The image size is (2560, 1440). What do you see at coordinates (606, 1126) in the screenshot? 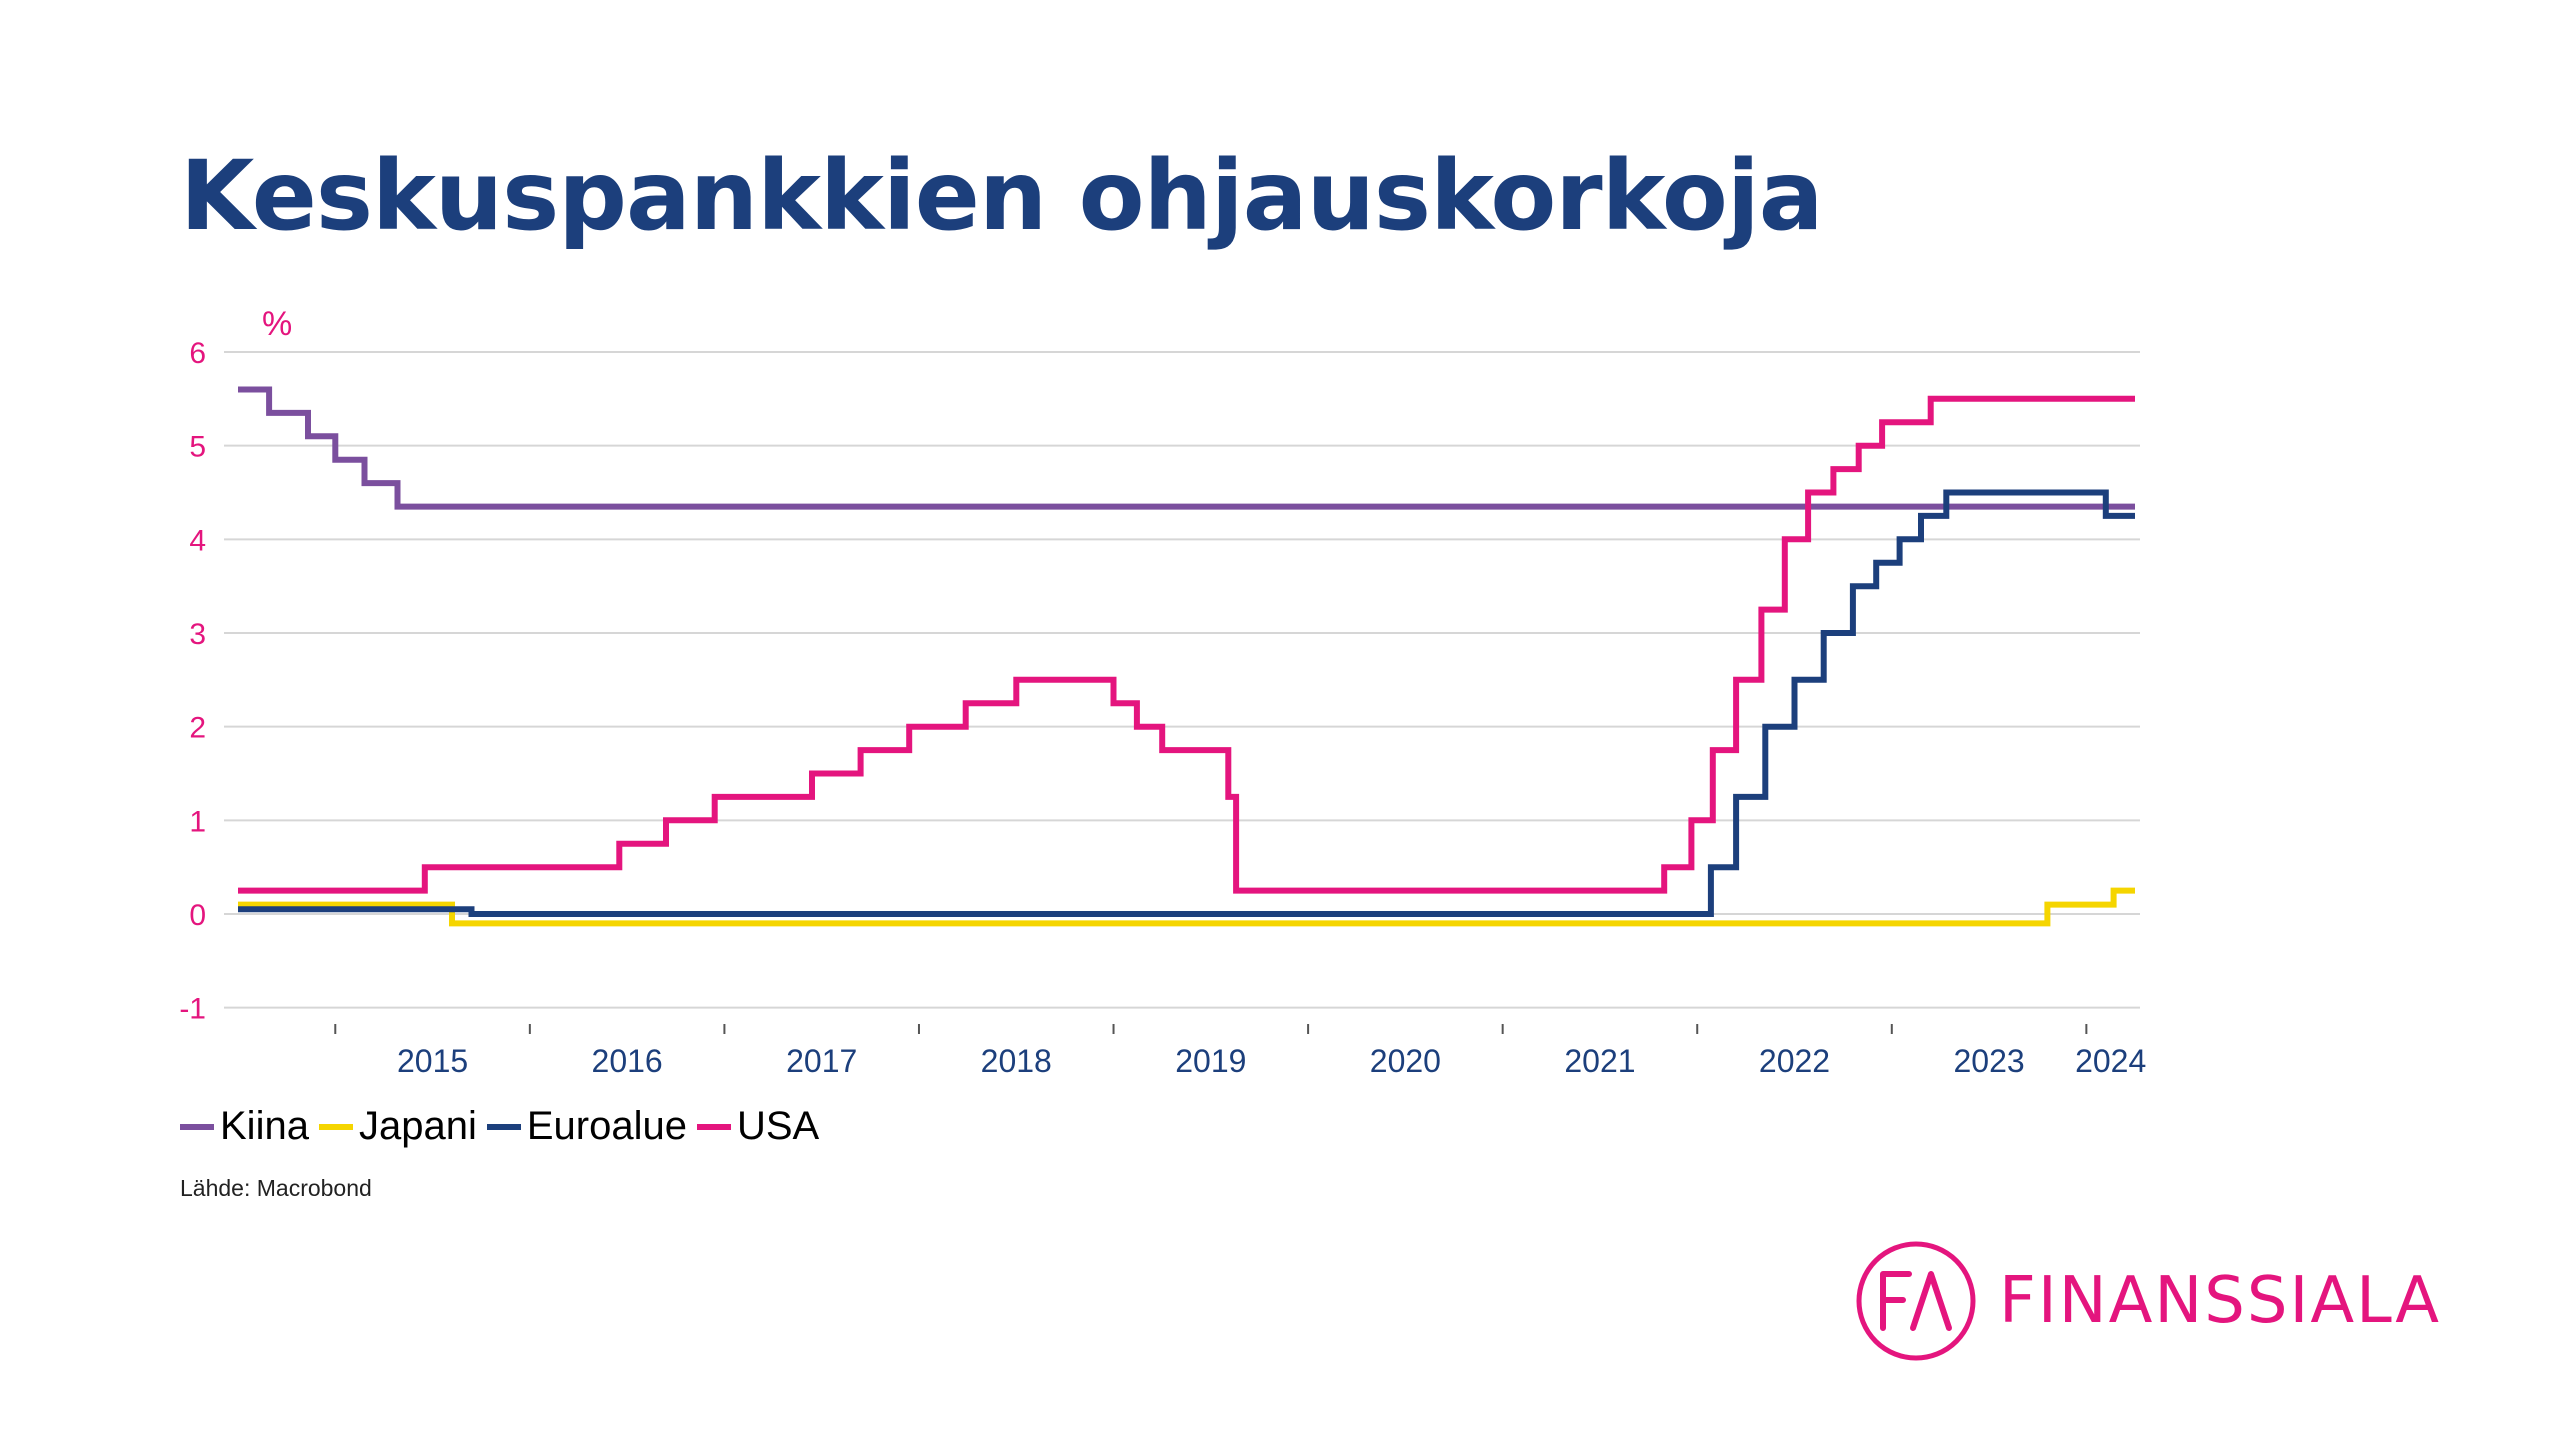
I see `legend-label: Euroalue` at bounding box center [606, 1126].